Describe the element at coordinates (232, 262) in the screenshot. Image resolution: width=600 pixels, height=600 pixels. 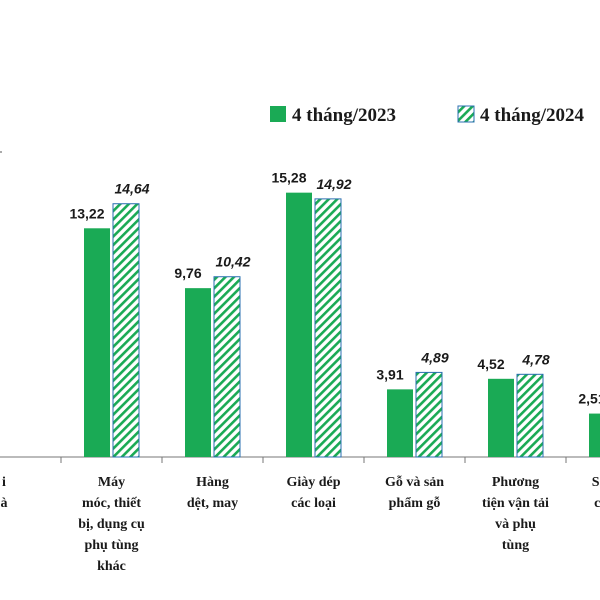
I see `value-label-2024: 10,42` at that location.